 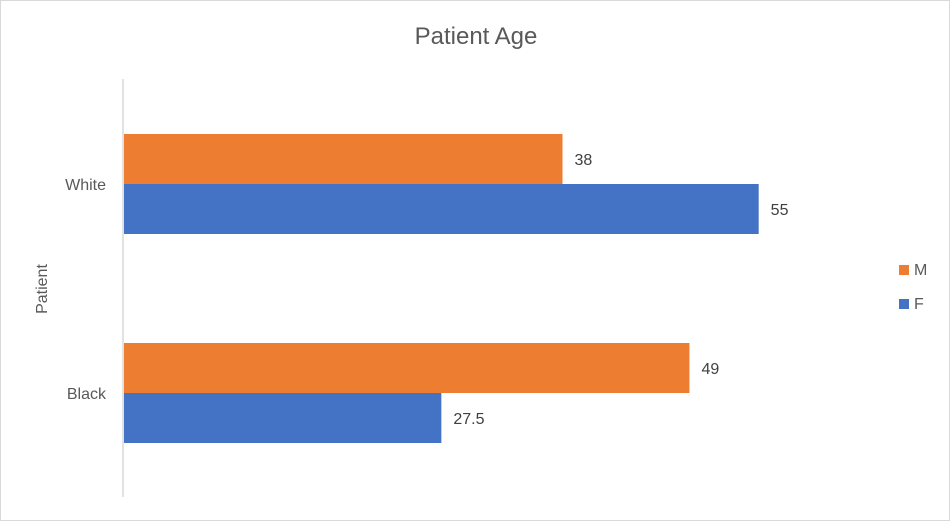 What do you see at coordinates (468, 419) in the screenshot?
I see `data-label-black-f: 27.5` at bounding box center [468, 419].